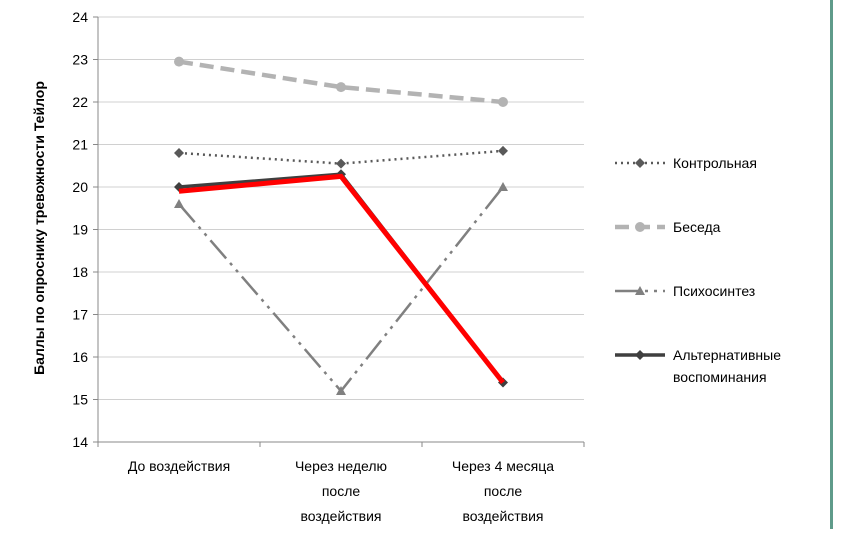  Describe the element at coordinates (341, 466) in the screenshot. I see `x-tick-label: Через неделю` at that location.